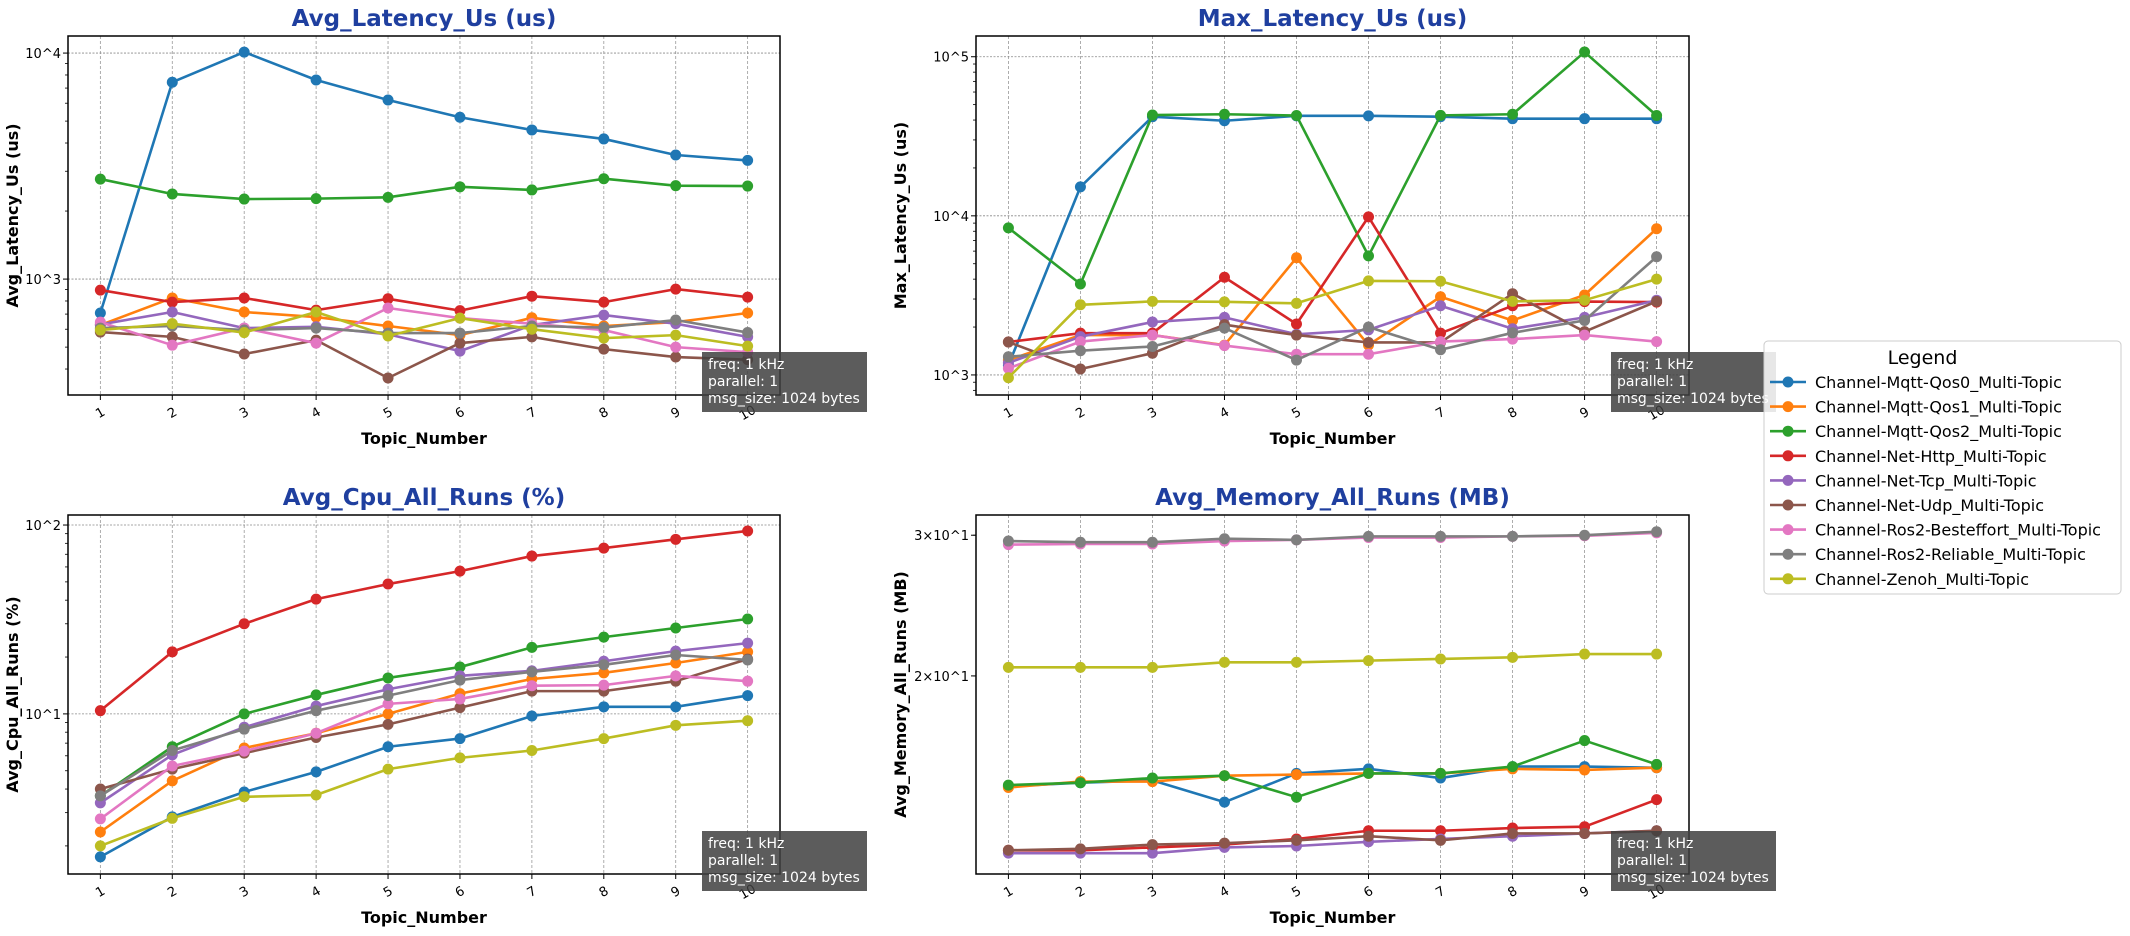  I want to click on series-Channel-Mqtt-Qos0_Multi-Topic, so click(424, 182).